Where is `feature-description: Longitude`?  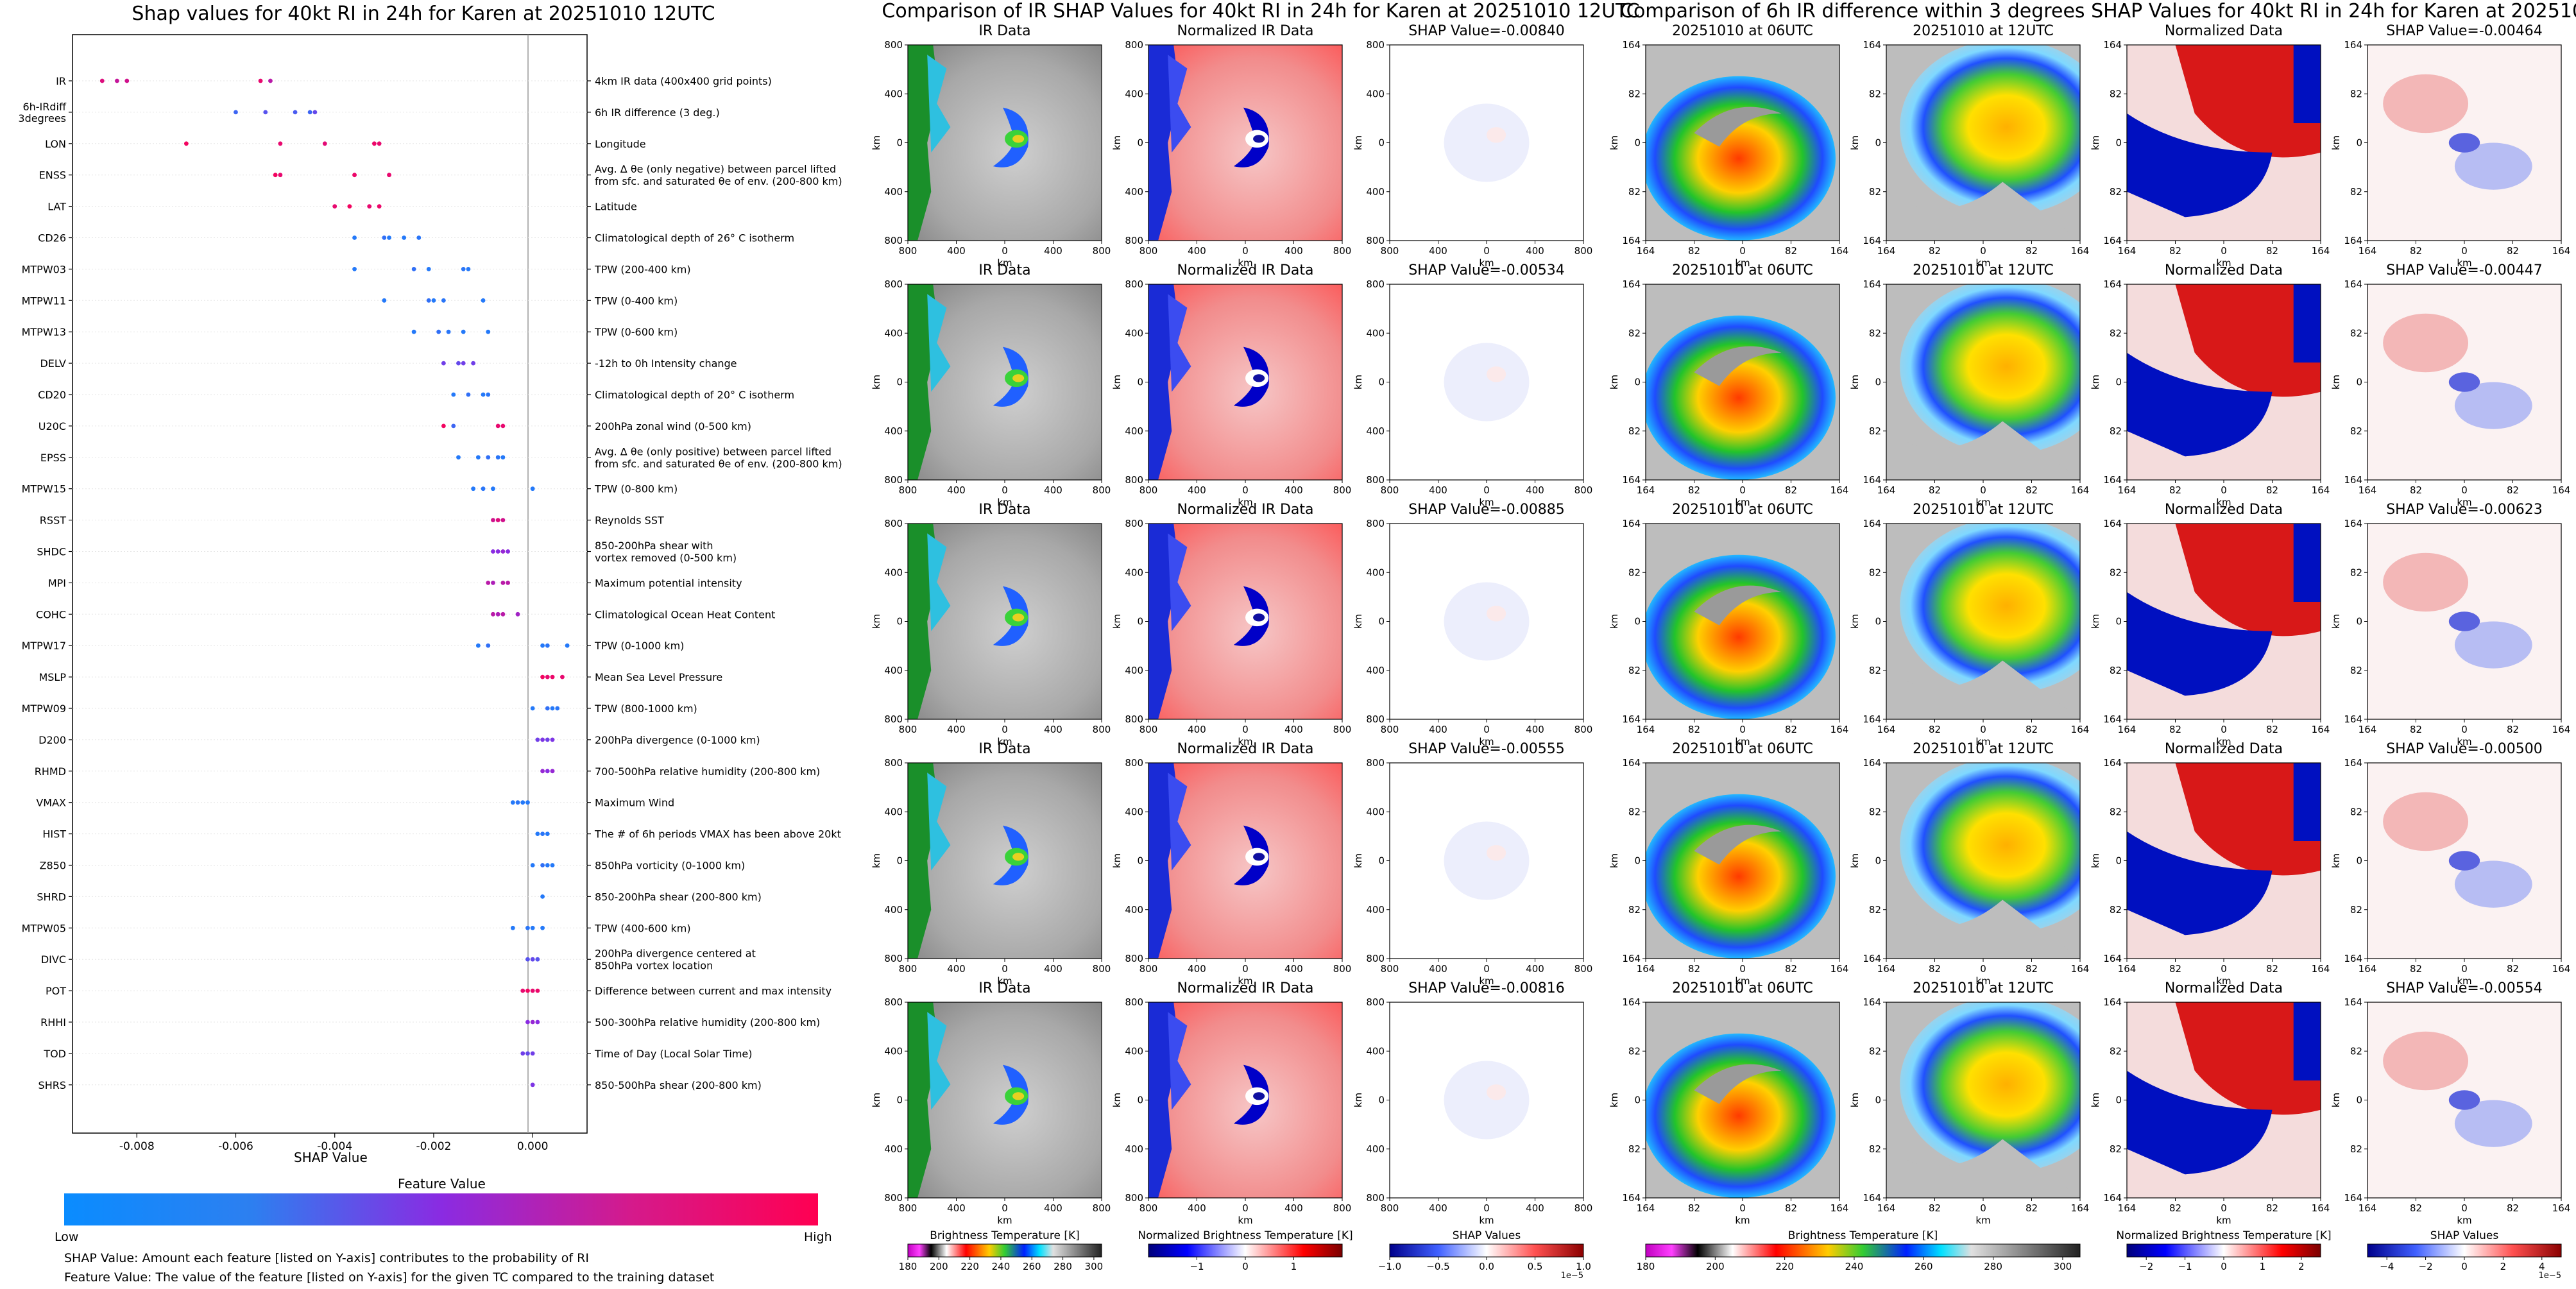
feature-description: Longitude is located at coordinates (620, 144).